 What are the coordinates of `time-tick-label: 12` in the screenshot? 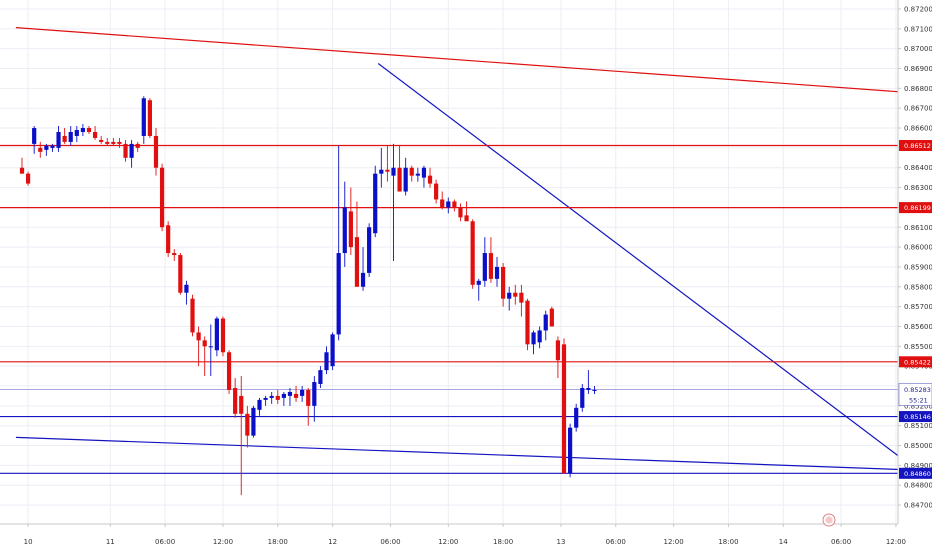 It's located at (332, 542).